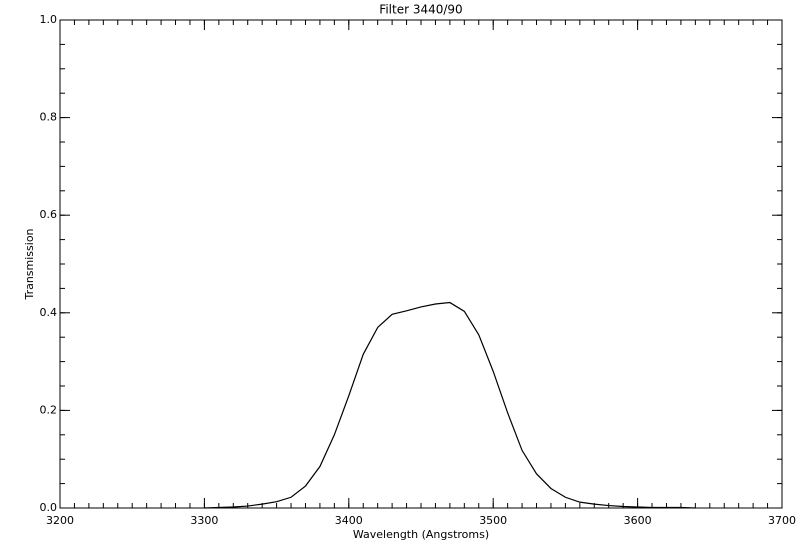  Describe the element at coordinates (638, 520) in the screenshot. I see `x-tick-label: 3600` at that location.